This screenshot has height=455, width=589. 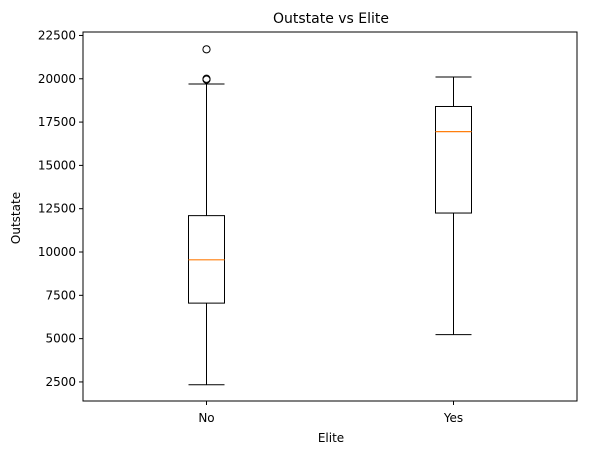 What do you see at coordinates (453, 418) in the screenshot?
I see `x-tick-label: Yes` at bounding box center [453, 418].